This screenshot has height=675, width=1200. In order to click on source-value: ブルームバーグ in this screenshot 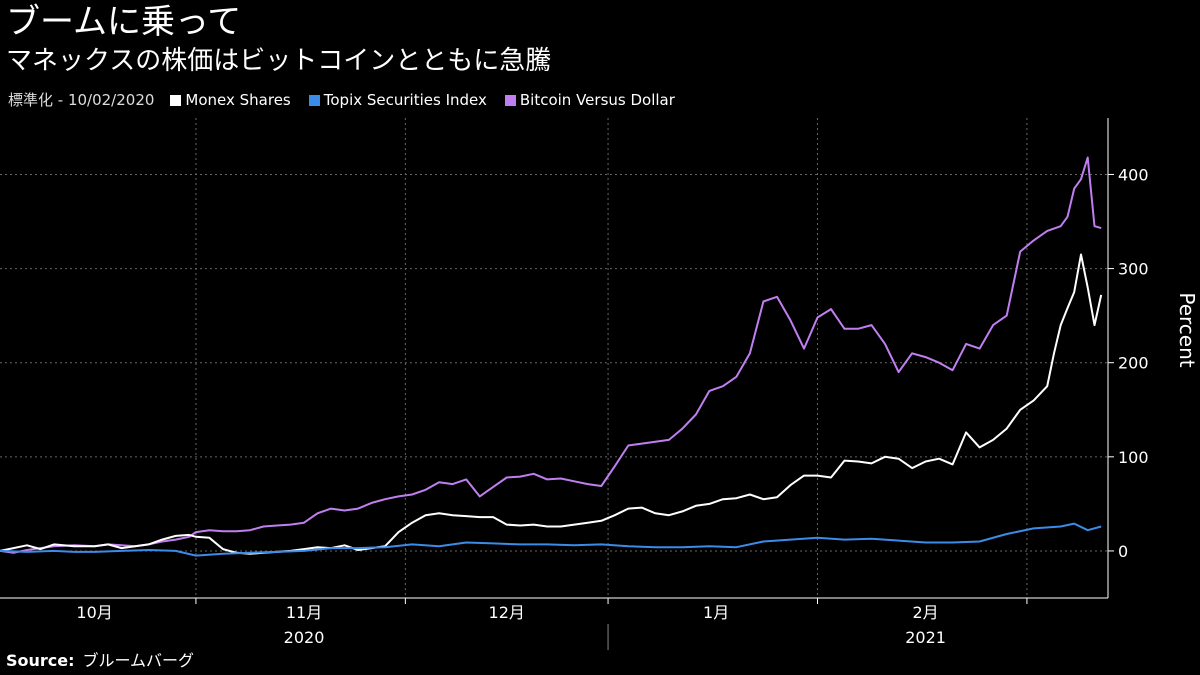, I will do `click(138, 660)`.